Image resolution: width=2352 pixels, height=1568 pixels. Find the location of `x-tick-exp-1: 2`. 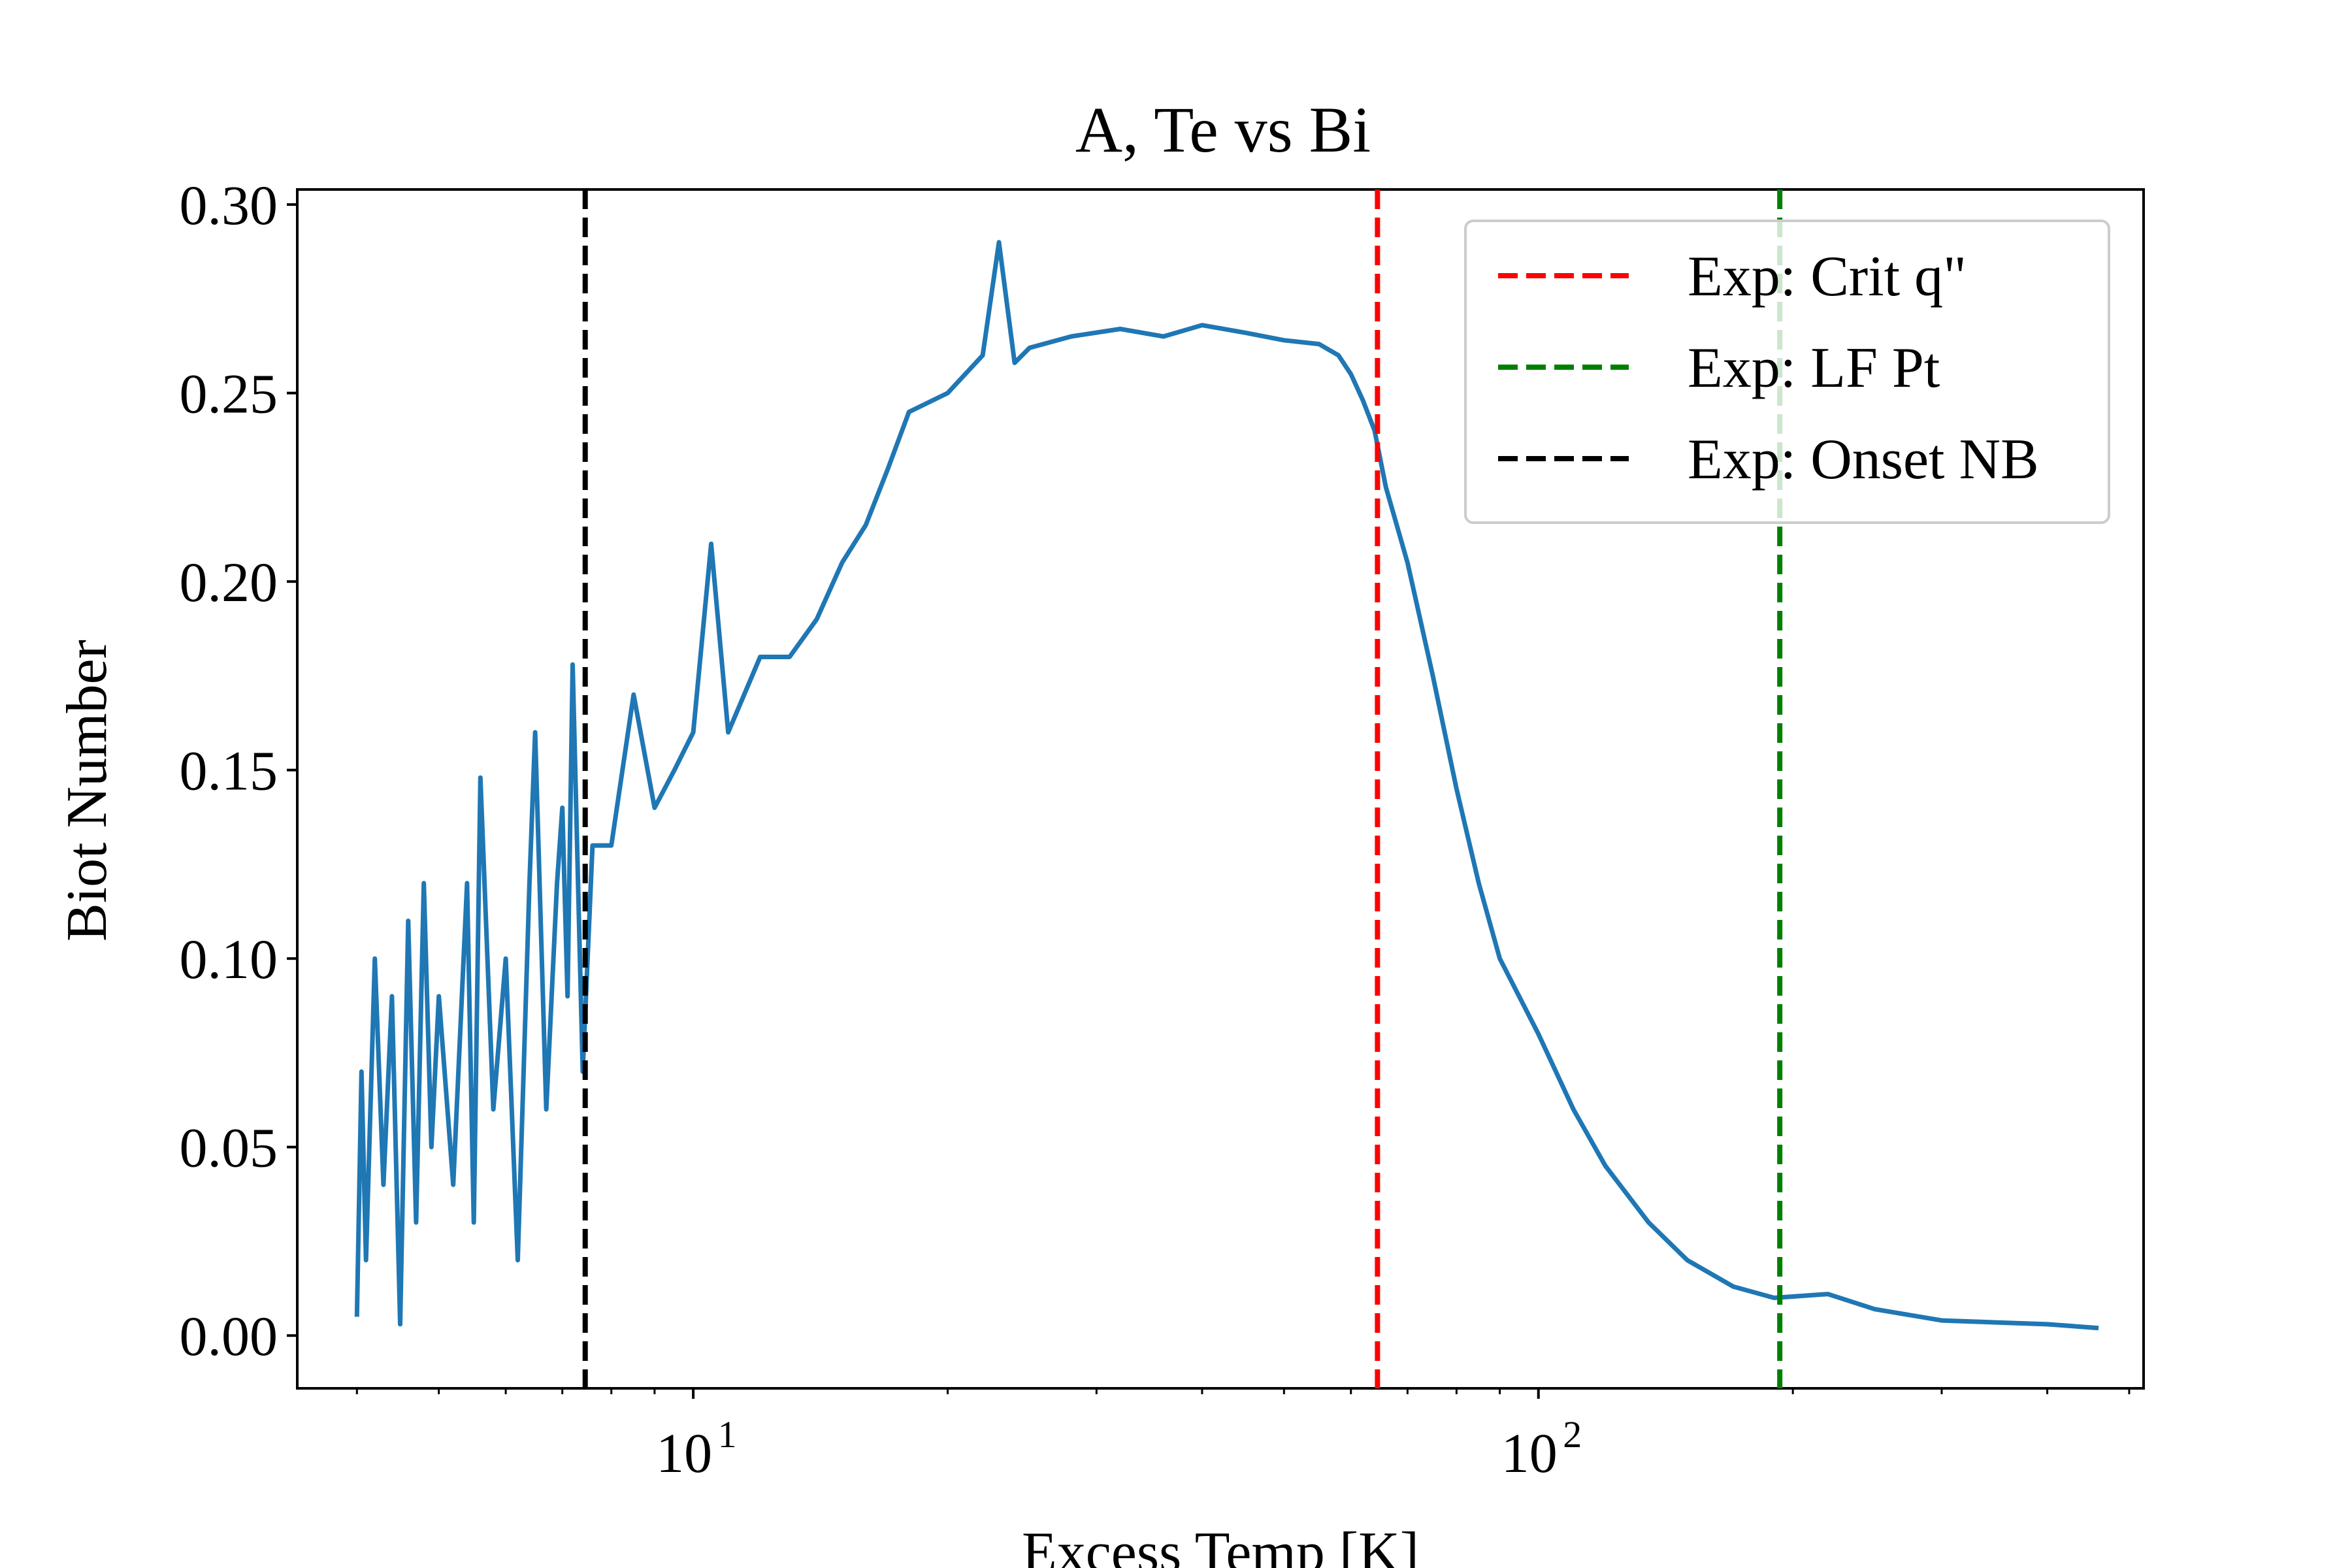

x-tick-exp-1: 2 is located at coordinates (1572, 1434).